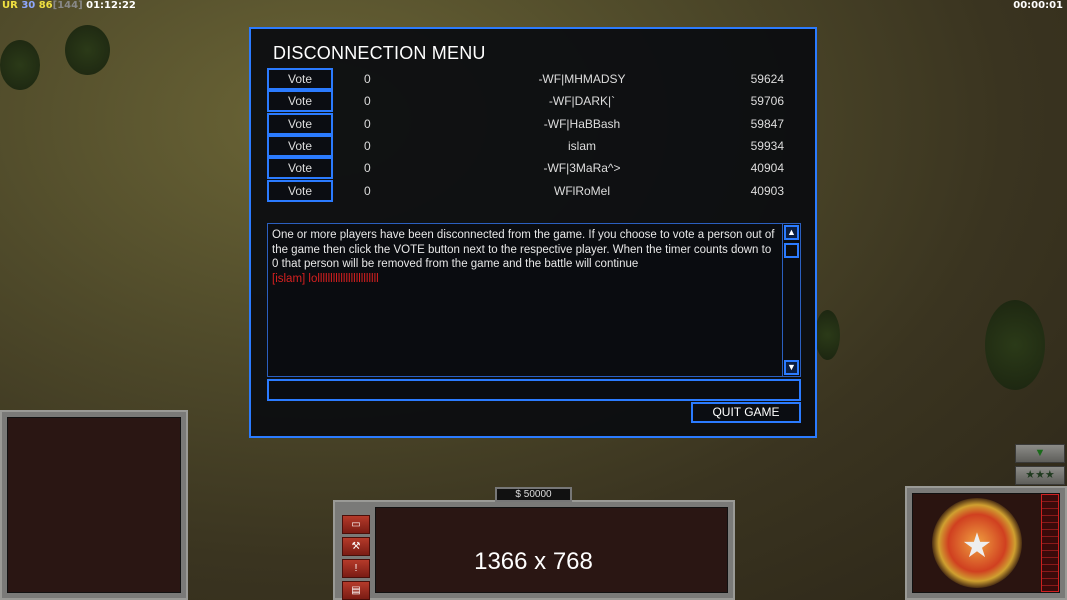  I want to click on player-row: Vote 0 WFlRoMel 40903, so click(533, 190).